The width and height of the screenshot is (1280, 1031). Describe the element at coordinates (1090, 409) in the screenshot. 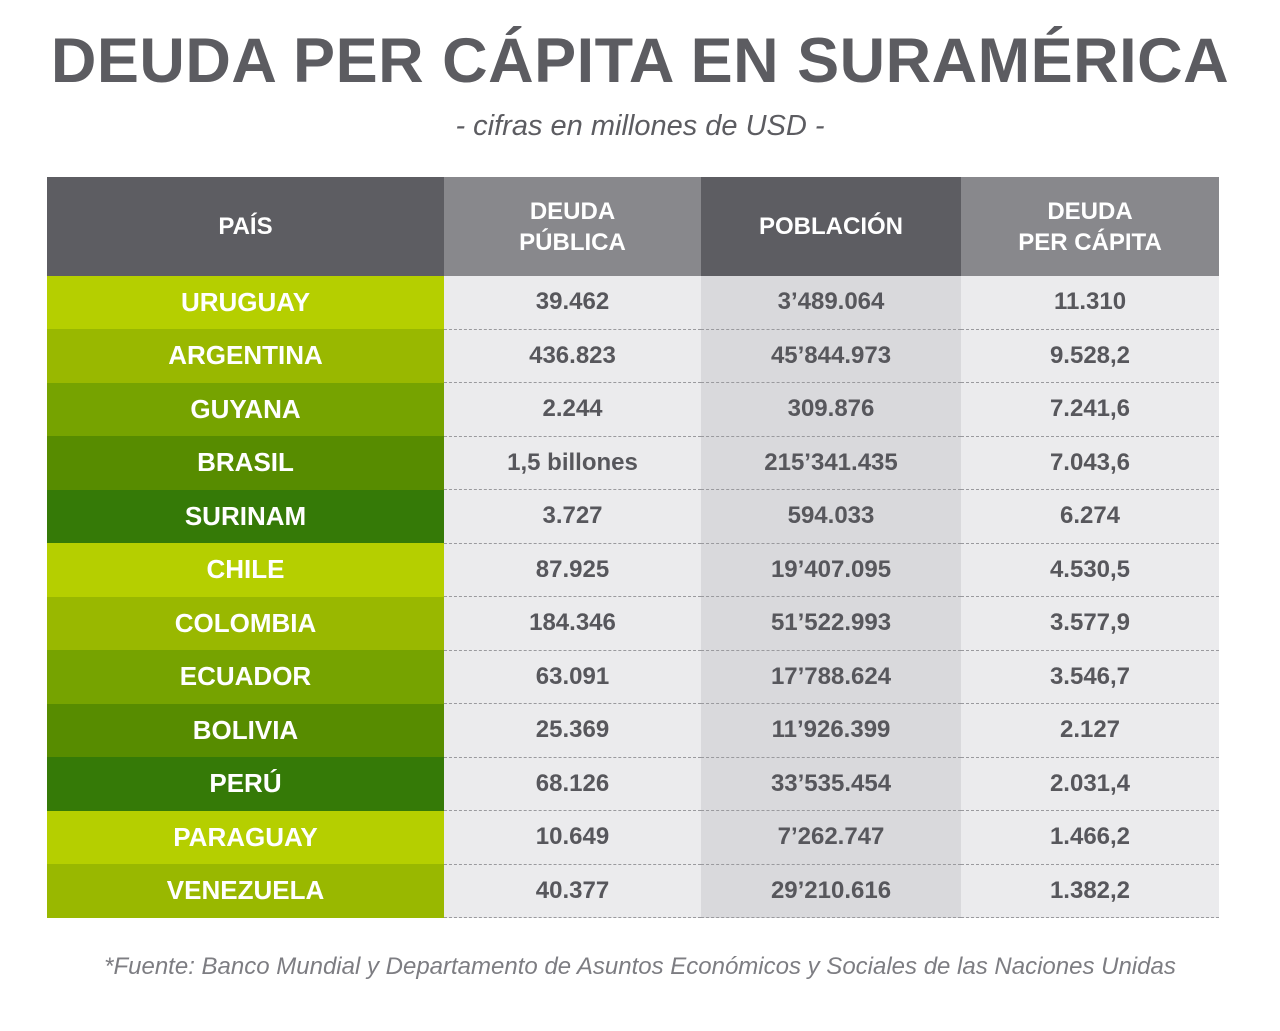

I see `per-capita-cell: 7.241,6` at that location.